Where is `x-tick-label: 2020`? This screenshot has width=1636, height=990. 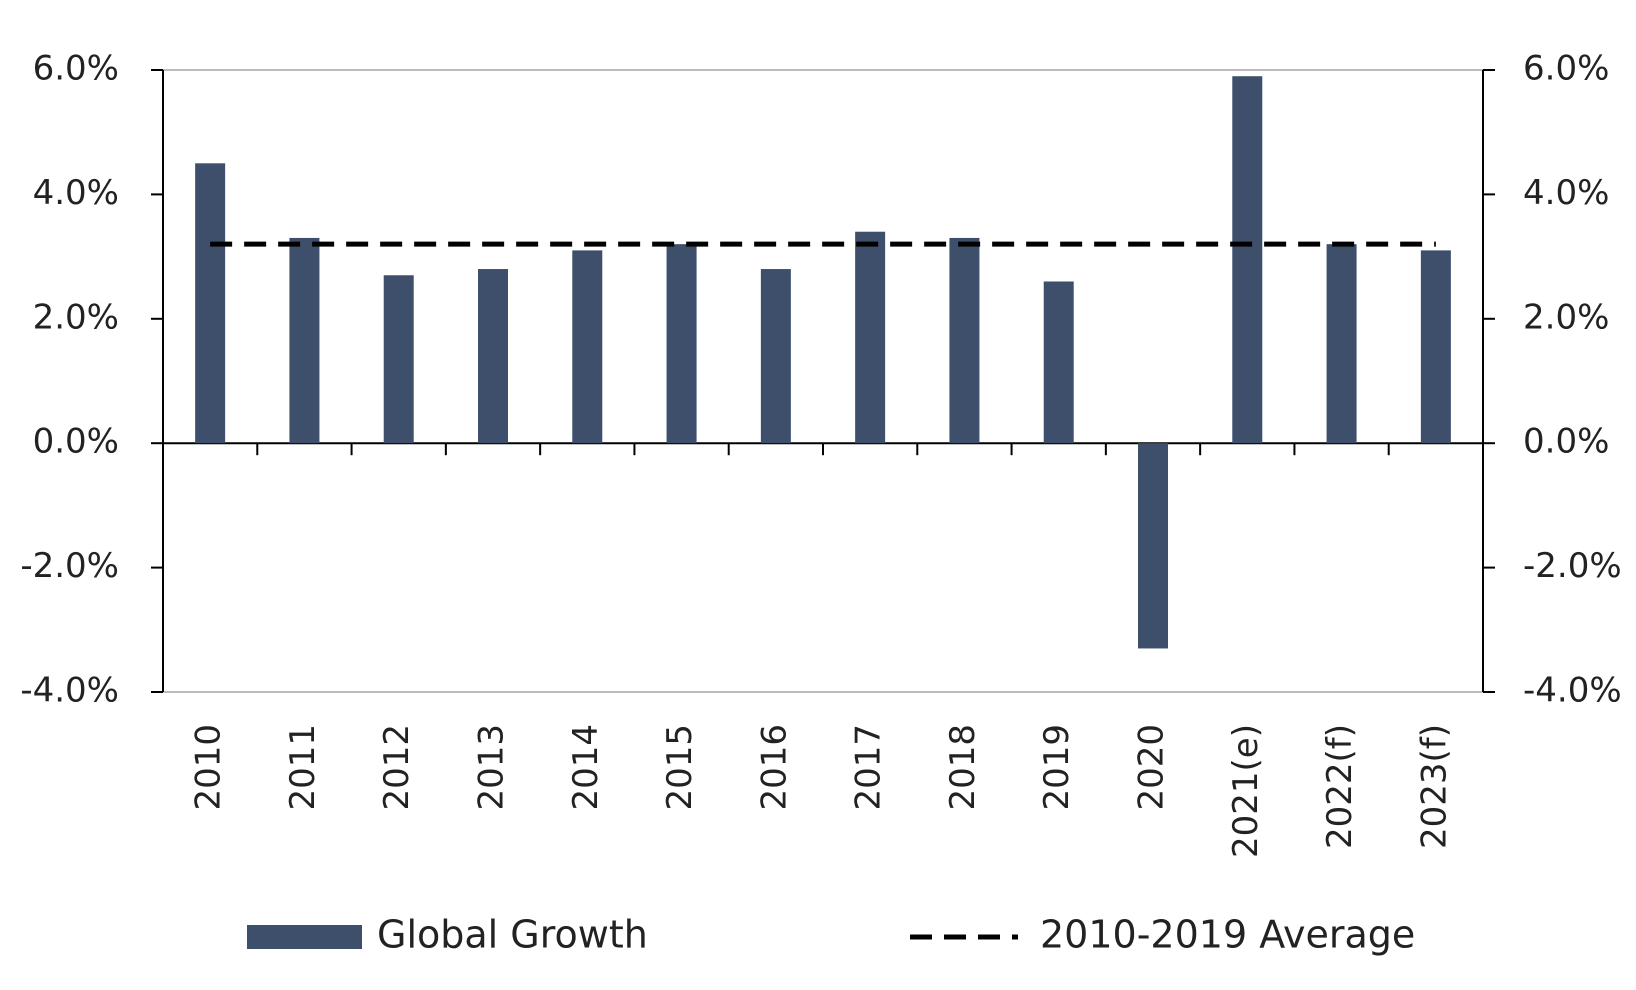 x-tick-label: 2020 is located at coordinates (1152, 767).